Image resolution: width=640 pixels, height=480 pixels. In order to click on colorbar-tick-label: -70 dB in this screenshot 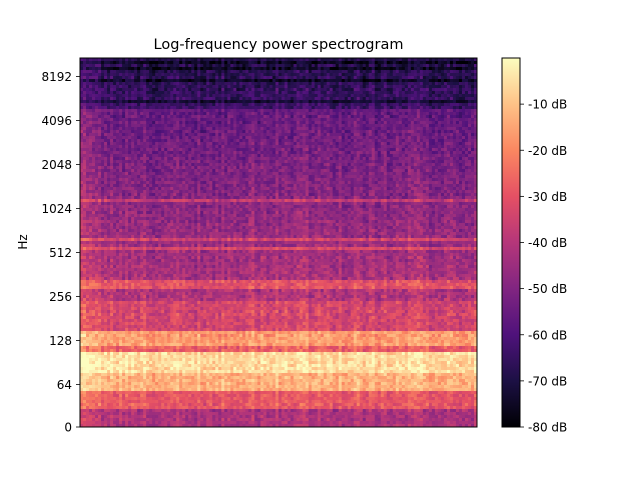, I will do `click(547, 381)`.